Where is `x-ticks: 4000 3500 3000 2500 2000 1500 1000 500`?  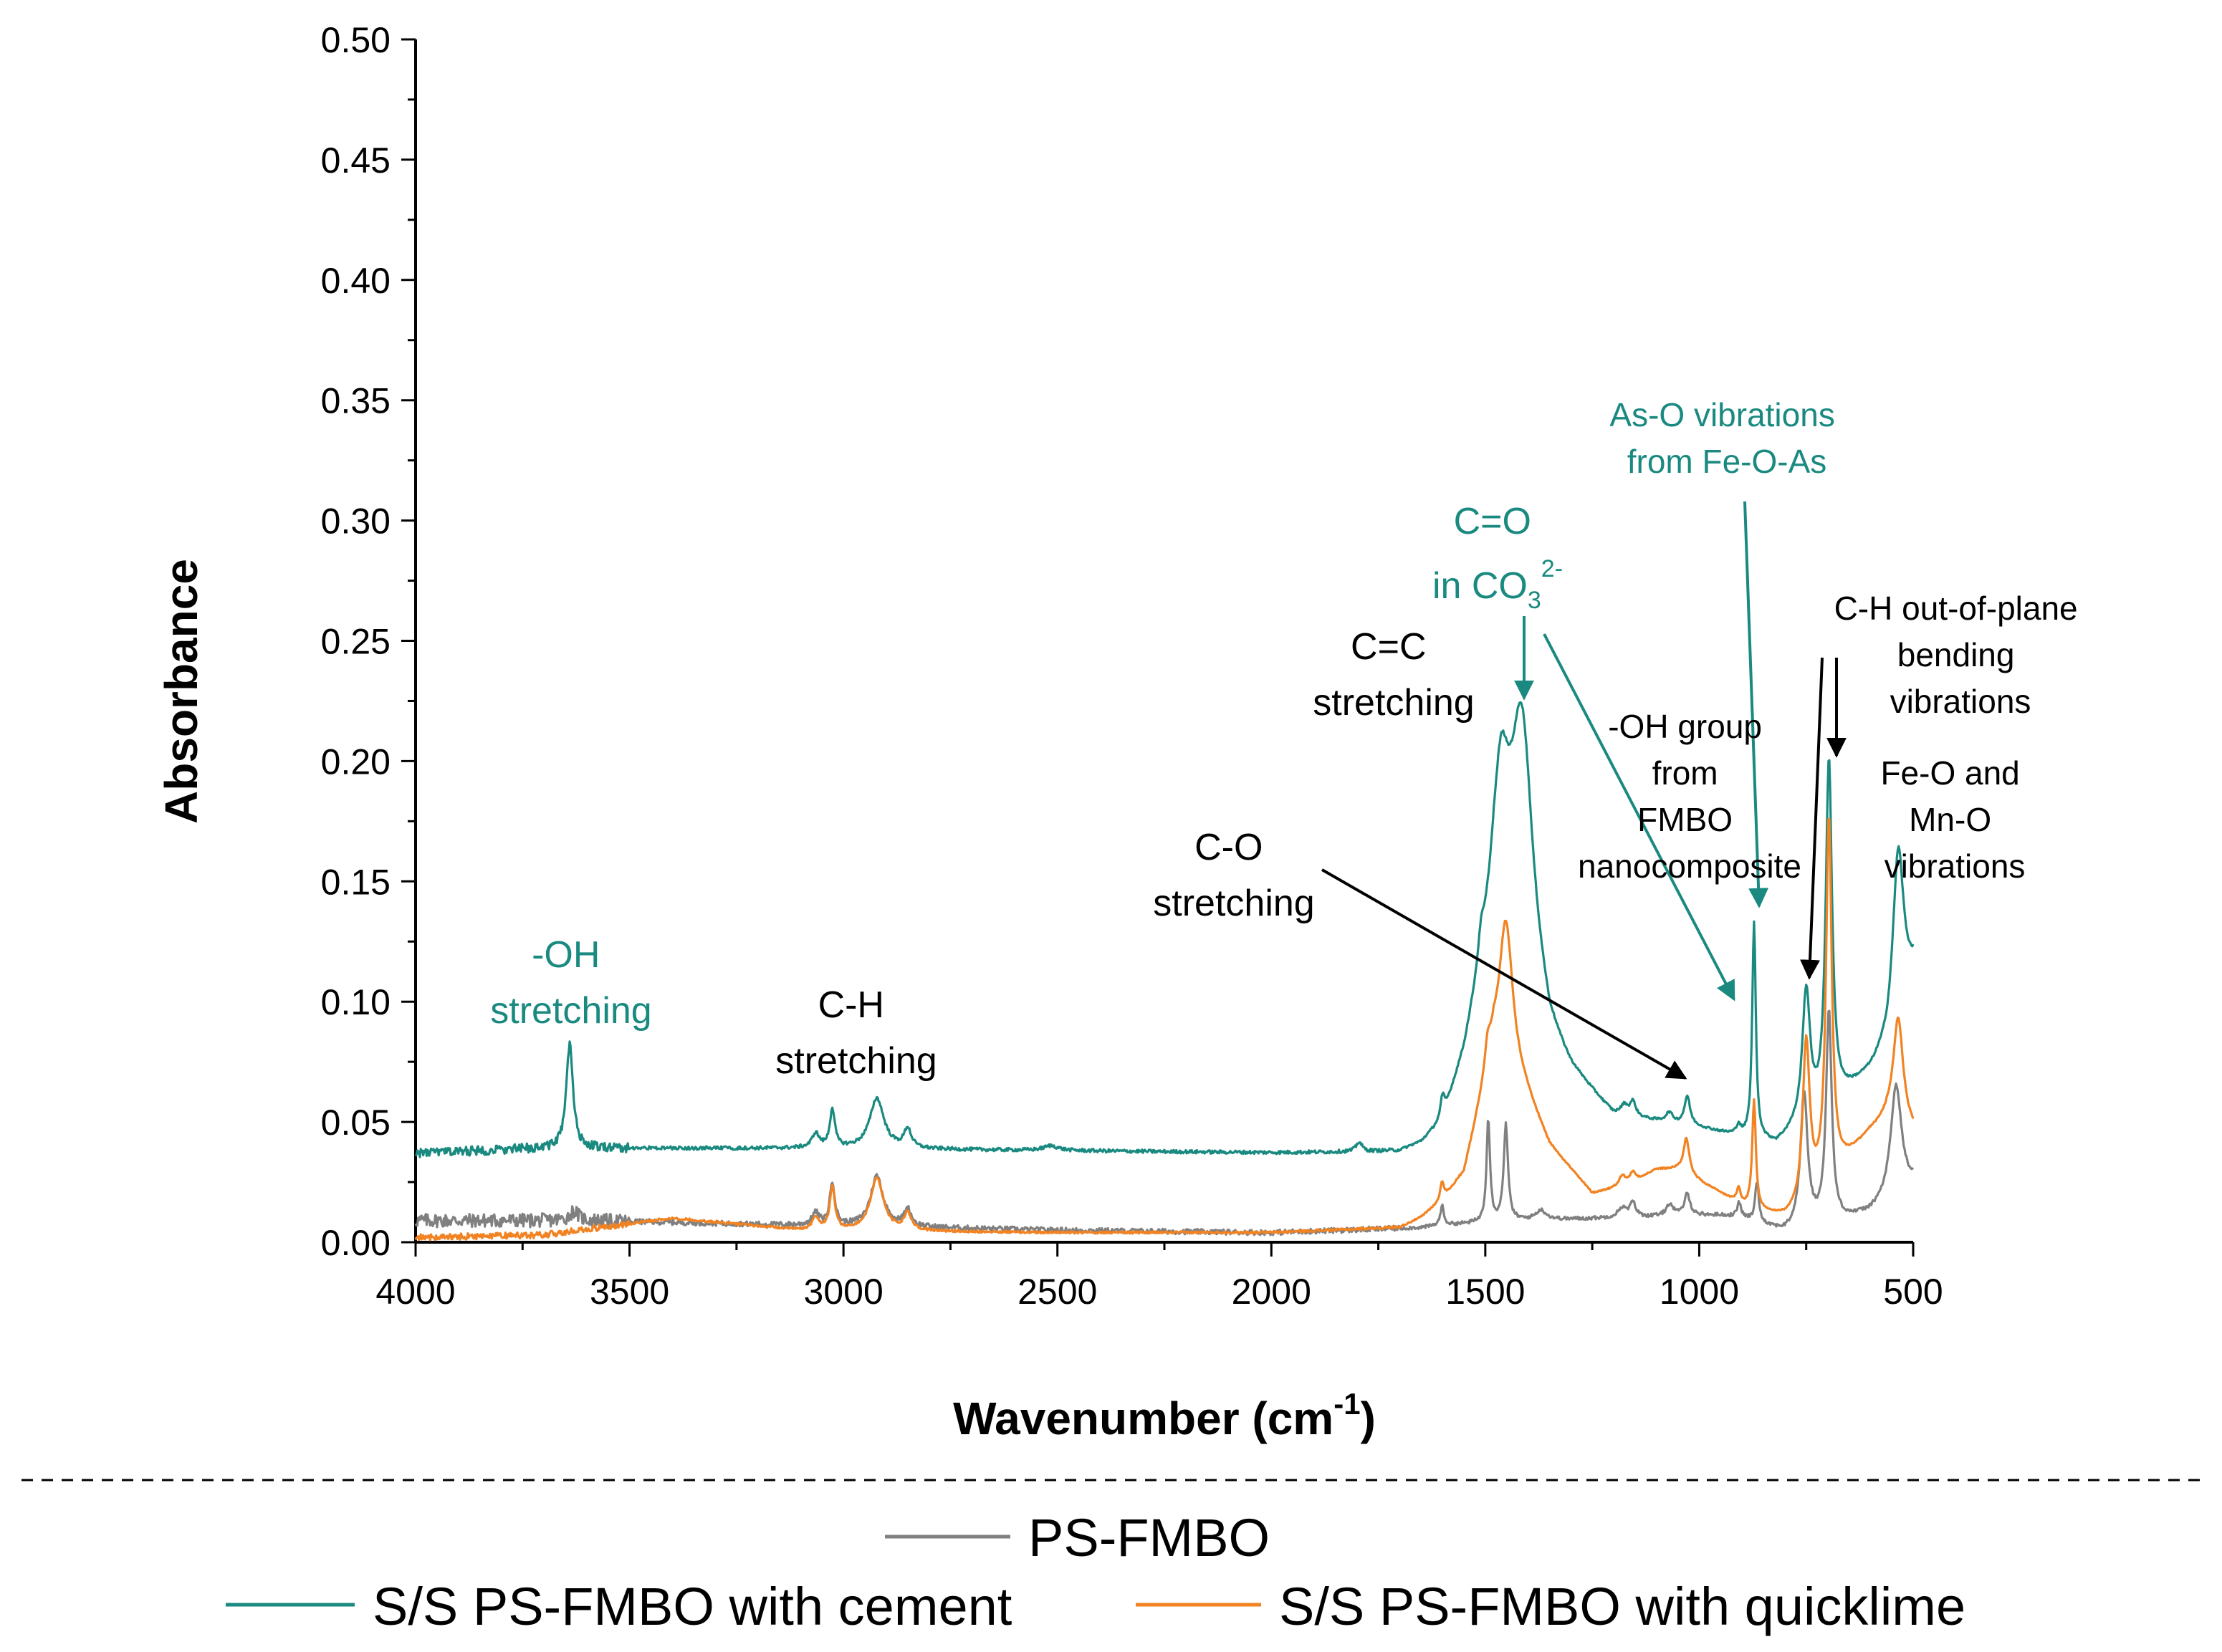 x-ticks: 4000 3500 3000 2500 2000 1500 1000 500 is located at coordinates (1159, 1277).